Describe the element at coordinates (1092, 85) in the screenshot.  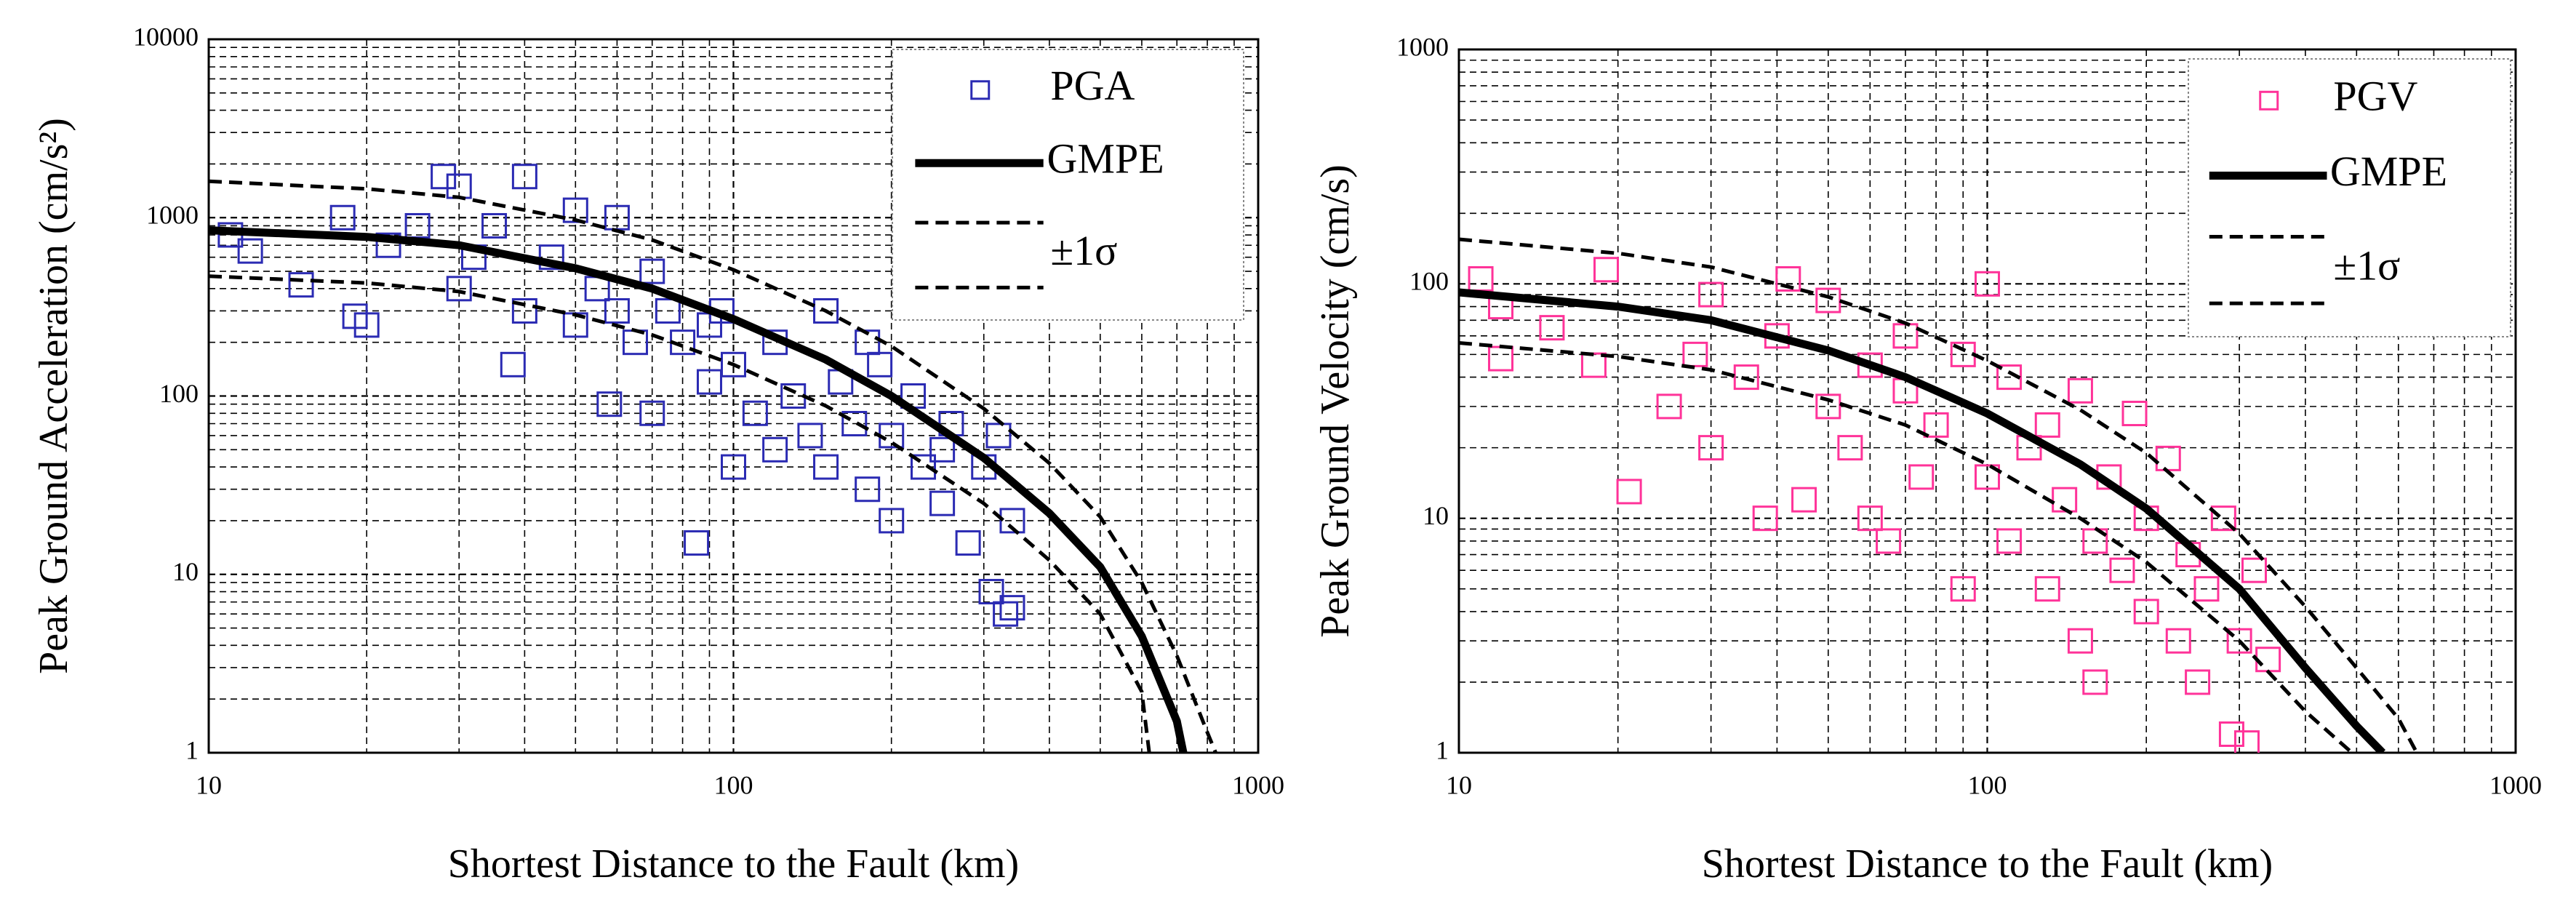
I see `legend-label: PGA` at that location.